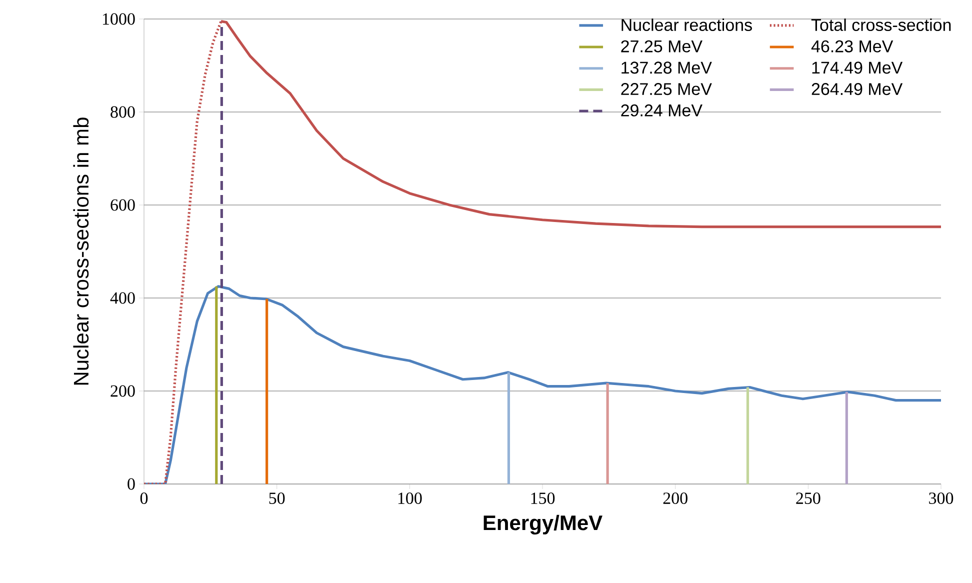 Image resolution: width=972 pixels, height=583 pixels. Describe the element at coordinates (410, 498) in the screenshot. I see `x-tick-label: 100` at that location.